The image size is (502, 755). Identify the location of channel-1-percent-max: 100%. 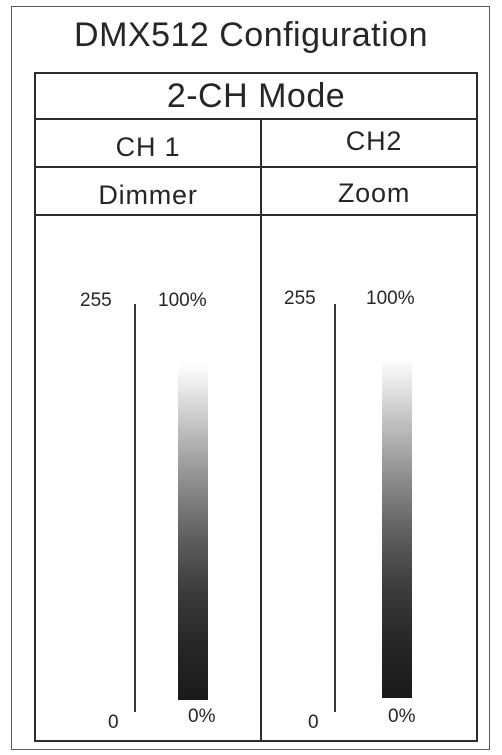
(182, 300).